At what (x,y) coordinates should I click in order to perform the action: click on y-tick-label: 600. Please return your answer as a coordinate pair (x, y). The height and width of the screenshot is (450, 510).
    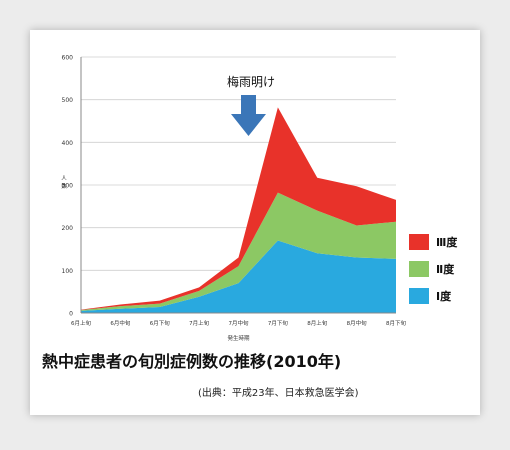
    Looking at the image, I should click on (68, 58).